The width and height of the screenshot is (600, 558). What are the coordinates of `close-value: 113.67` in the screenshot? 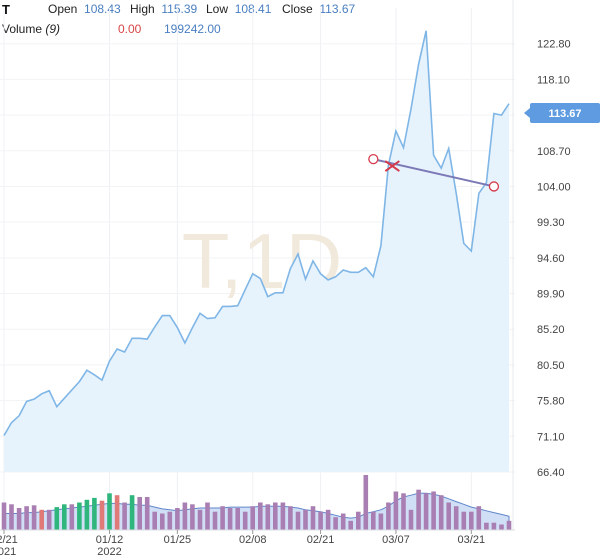 It's located at (337, 9).